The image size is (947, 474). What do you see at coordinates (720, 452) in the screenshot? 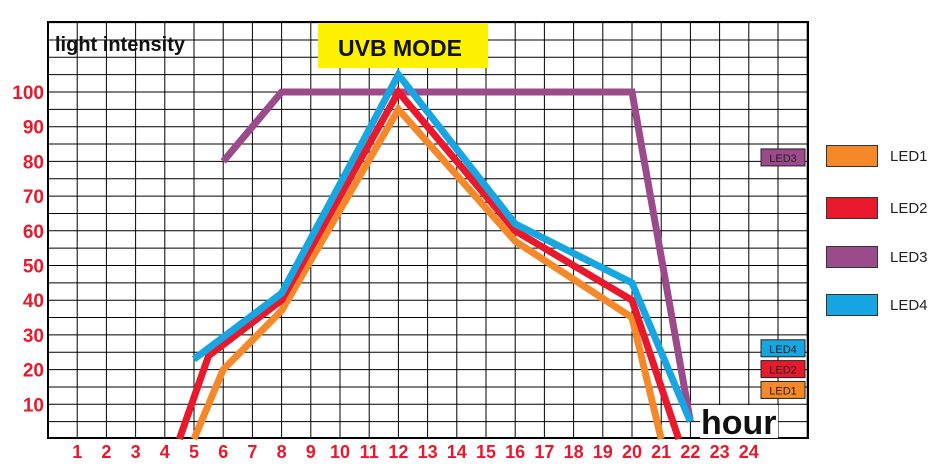
I see `x-tick-label: 23` at bounding box center [720, 452].